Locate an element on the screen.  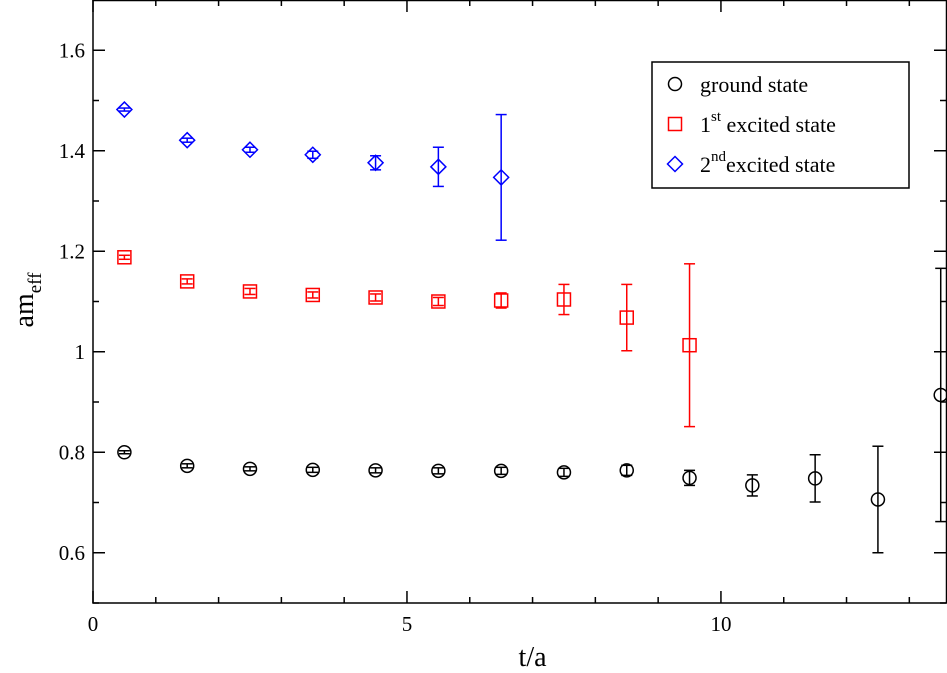
x-tick-label: 5 is located at coordinates (407, 624).